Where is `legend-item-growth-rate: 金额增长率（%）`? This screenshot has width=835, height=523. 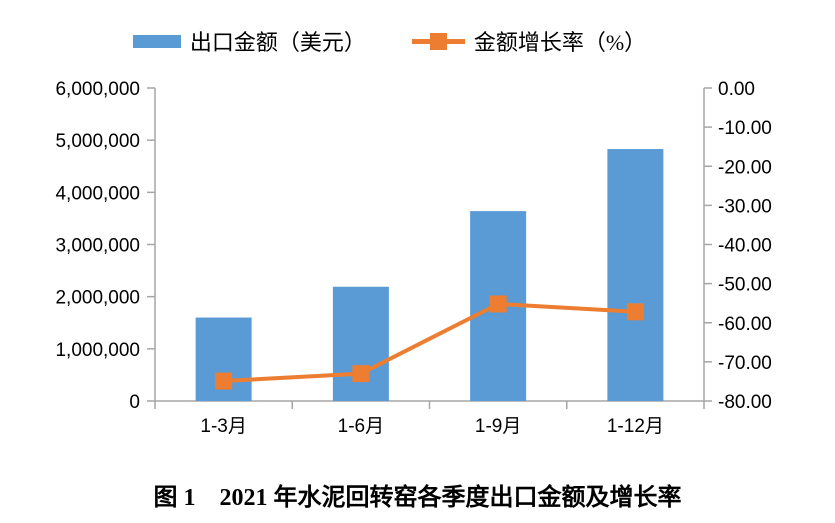
legend-item-growth-rate: 金额增长率（%） is located at coordinates (529, 41).